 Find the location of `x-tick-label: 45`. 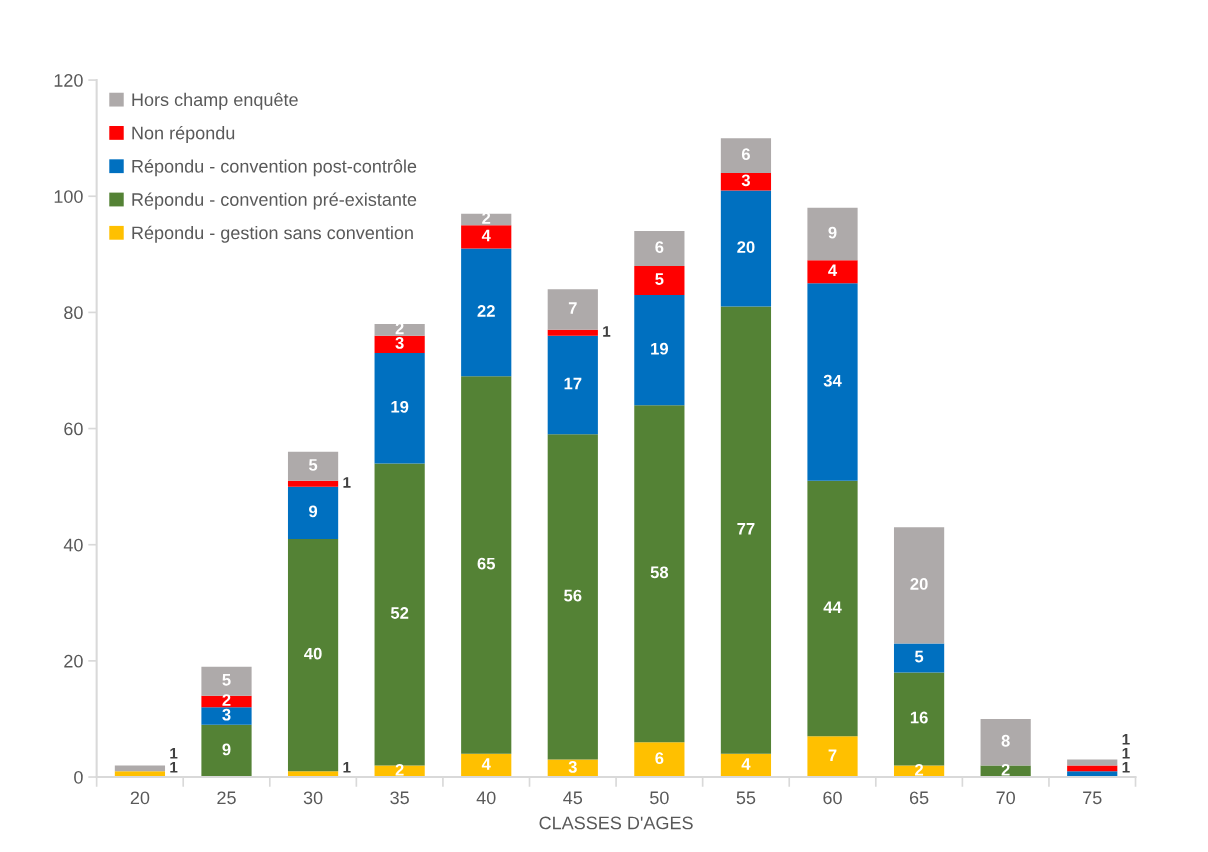

x-tick-label: 45 is located at coordinates (573, 798).